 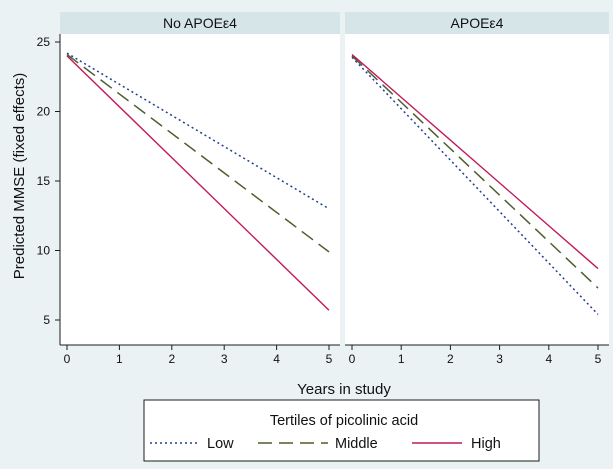 I want to click on legend-title: Tertiles of picolinic acid, so click(x=344, y=421).